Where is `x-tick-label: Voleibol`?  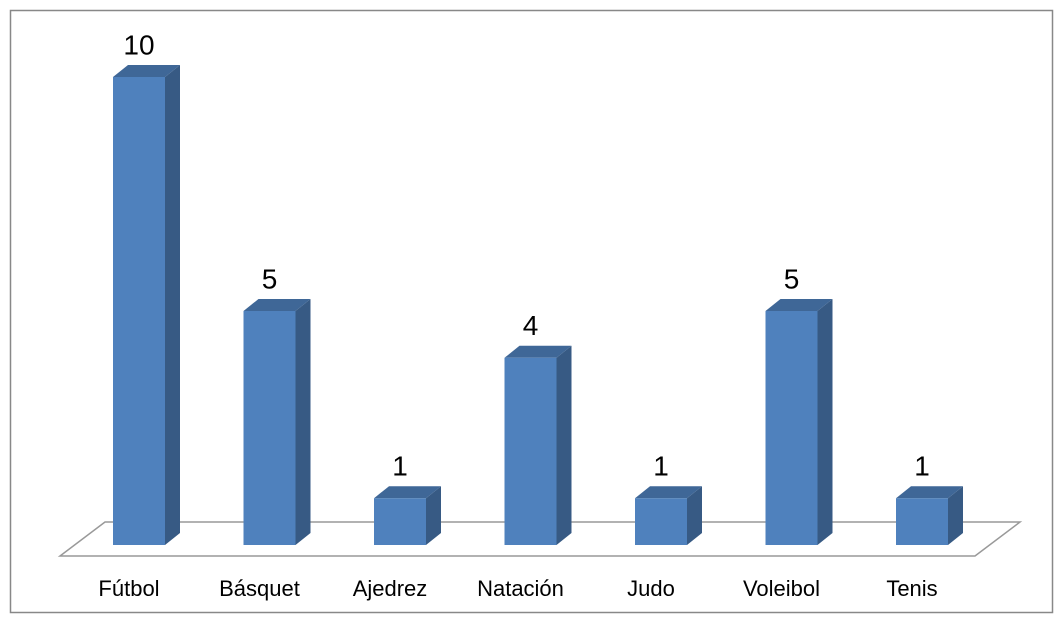
x-tick-label: Voleibol is located at coordinates (781, 588).